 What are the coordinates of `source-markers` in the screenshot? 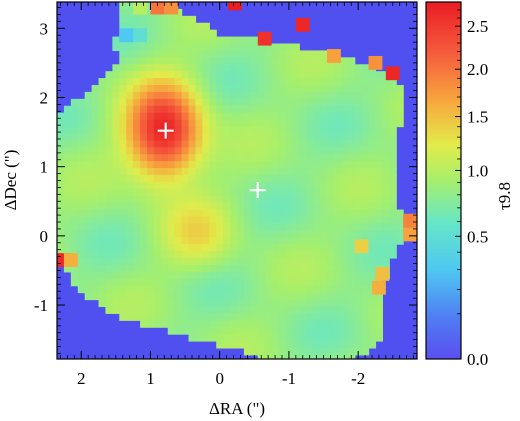 It's located at (211, 160).